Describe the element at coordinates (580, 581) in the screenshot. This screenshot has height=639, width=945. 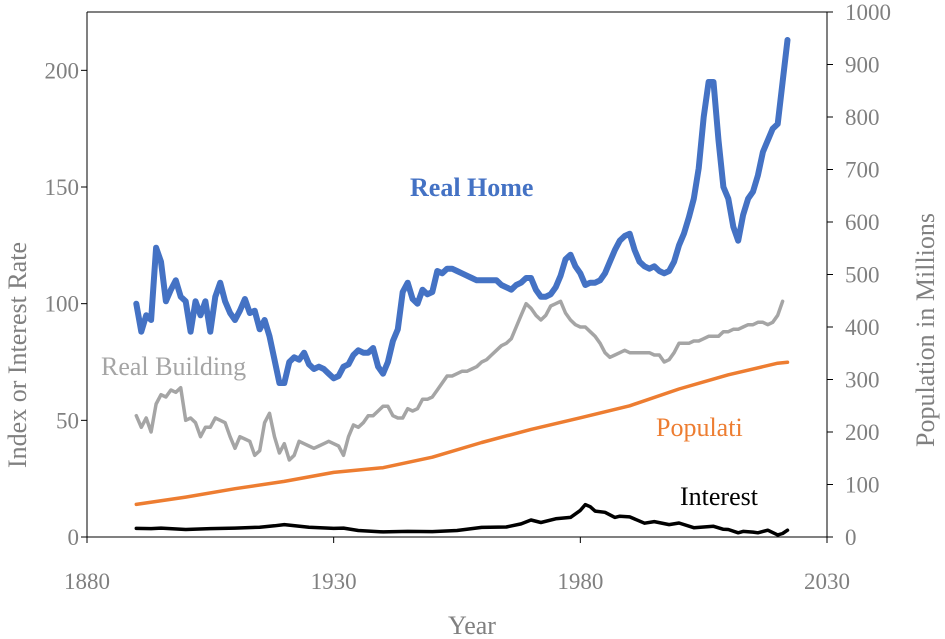
I see `x-tick-label: 1980` at that location.